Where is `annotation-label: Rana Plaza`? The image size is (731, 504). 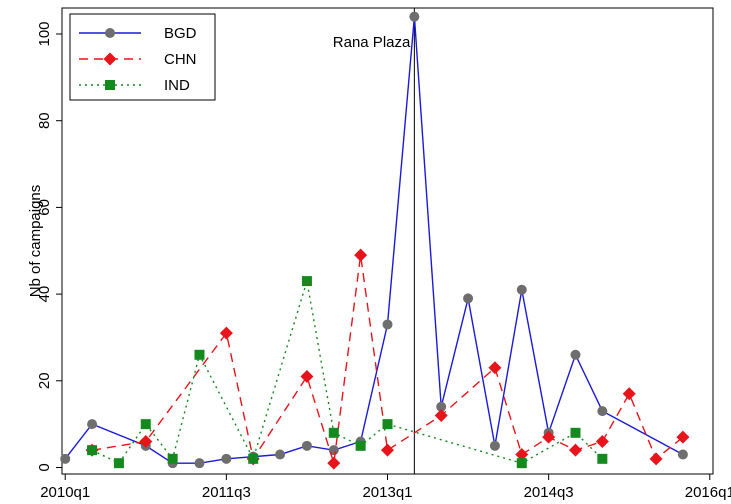 annotation-label: Rana Plaza is located at coordinates (372, 42).